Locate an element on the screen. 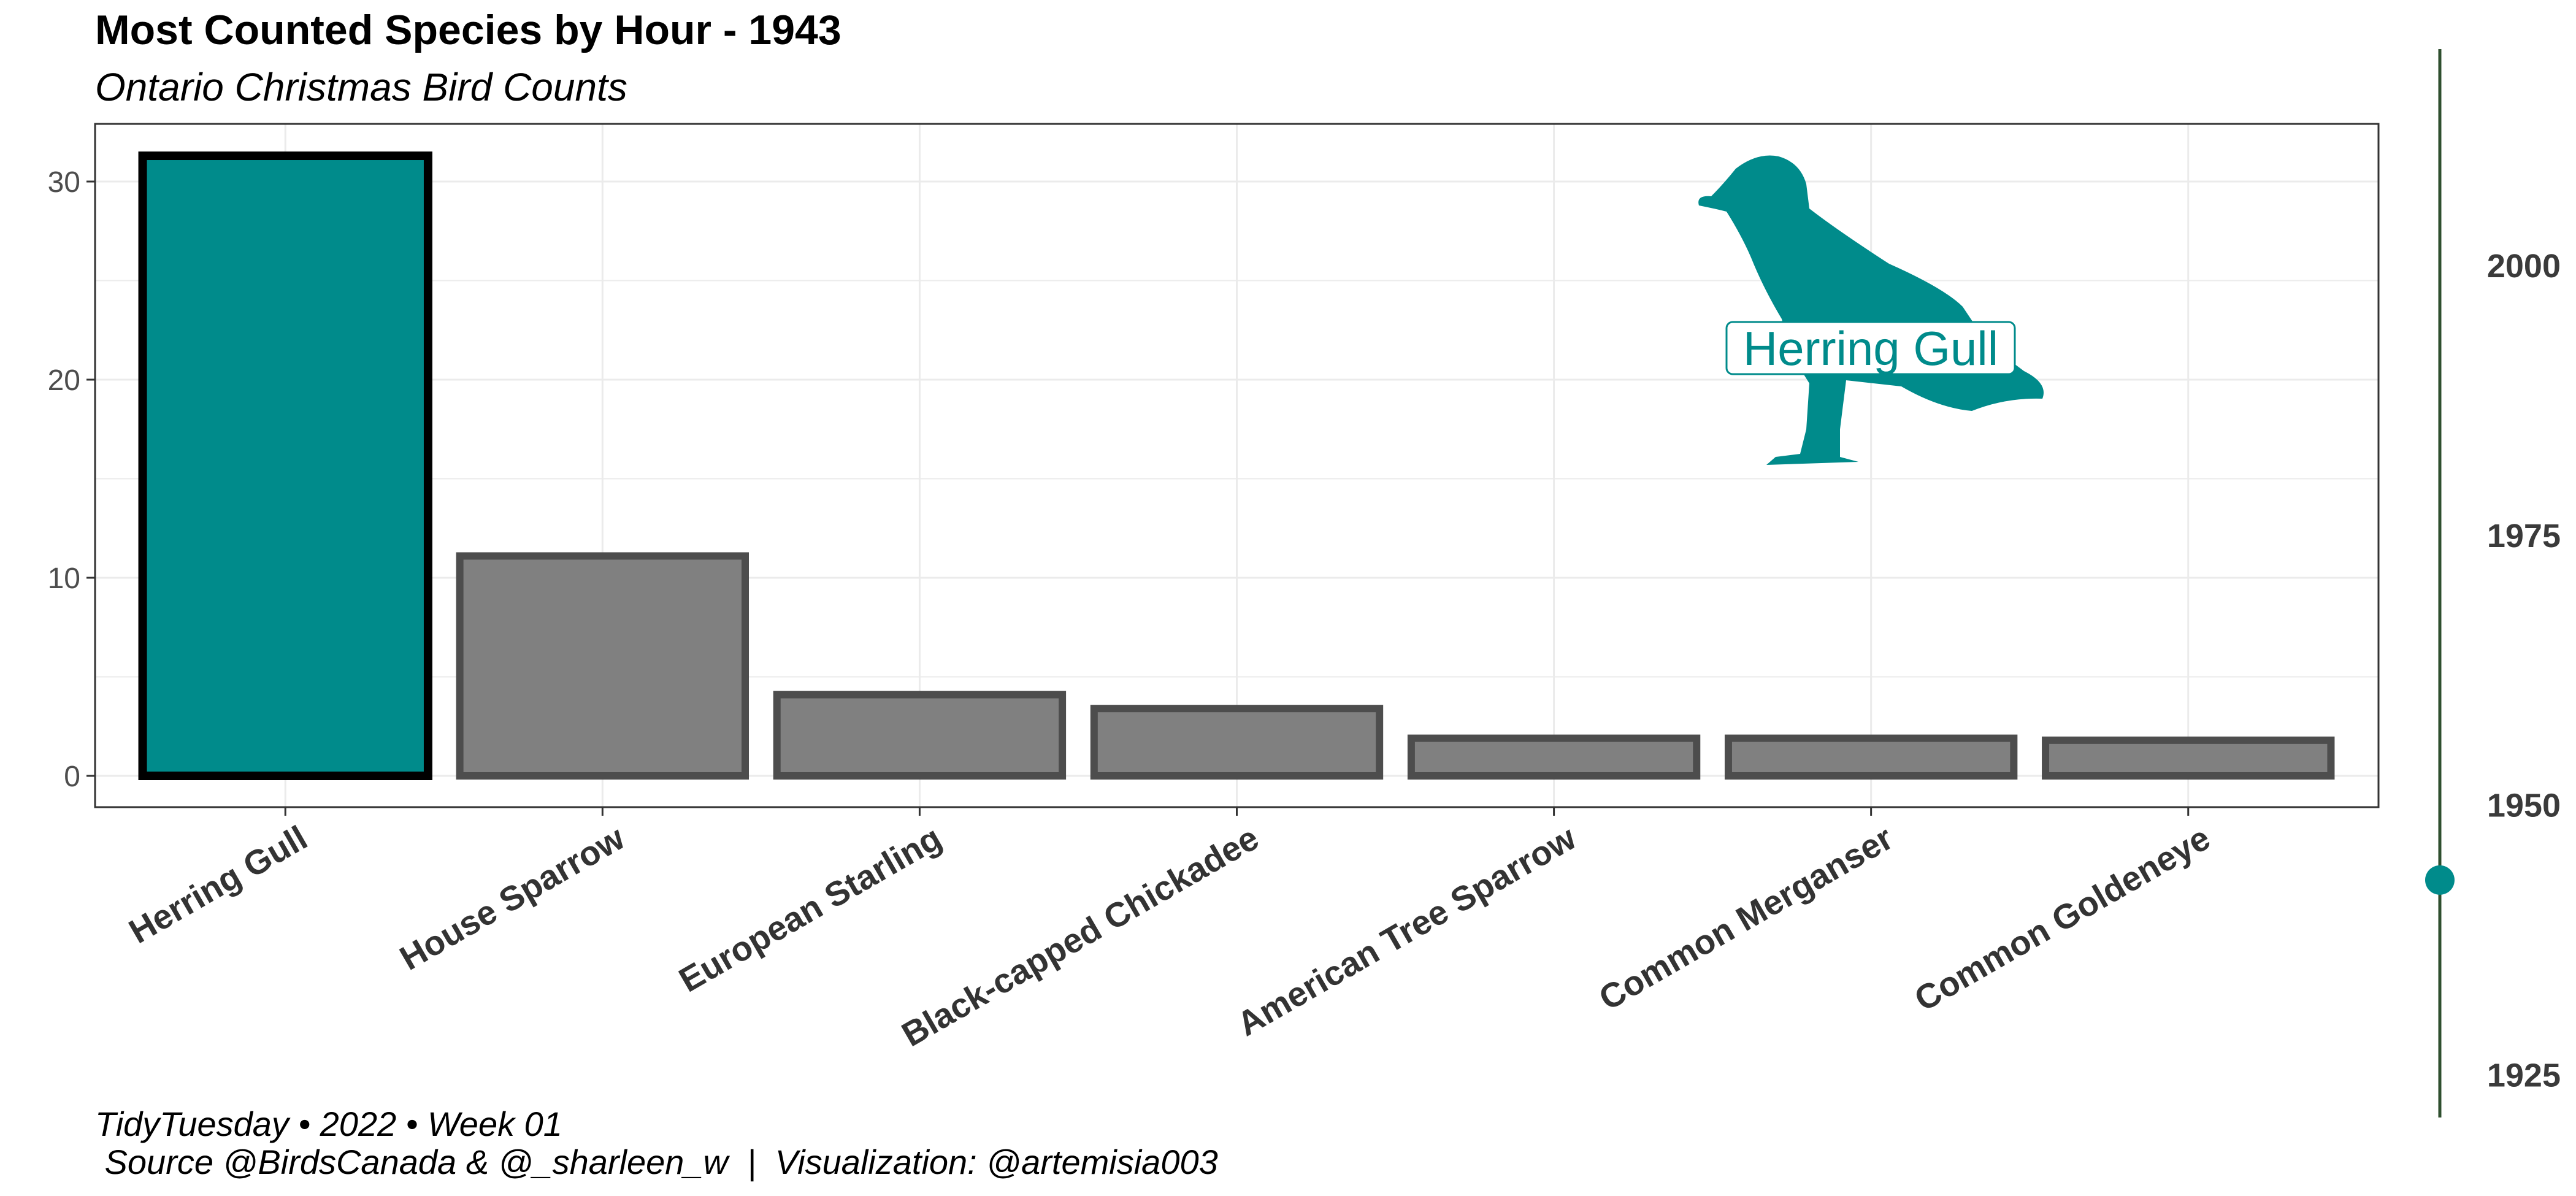 This screenshot has height=1196, width=2576. timeline-year-label: 1950 is located at coordinates (2524, 806).